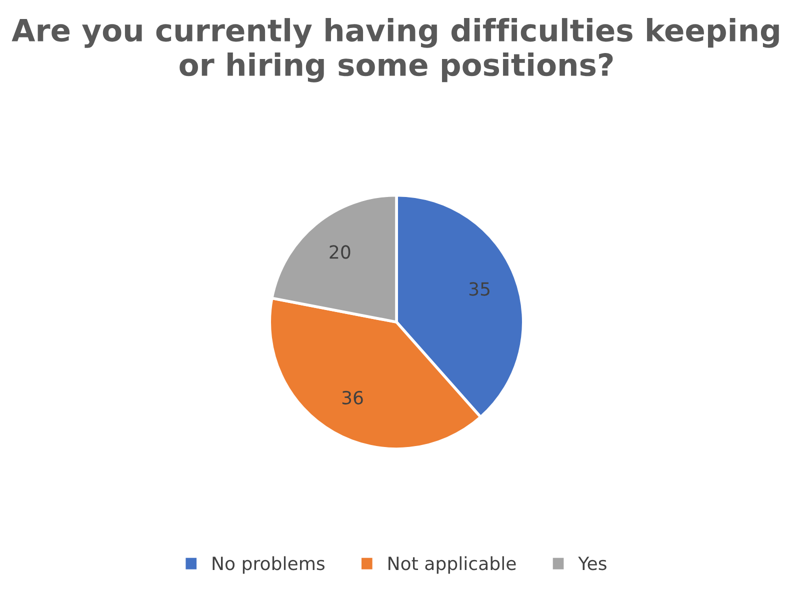  What do you see at coordinates (592, 563) in the screenshot?
I see `legend-label: Yes` at bounding box center [592, 563].